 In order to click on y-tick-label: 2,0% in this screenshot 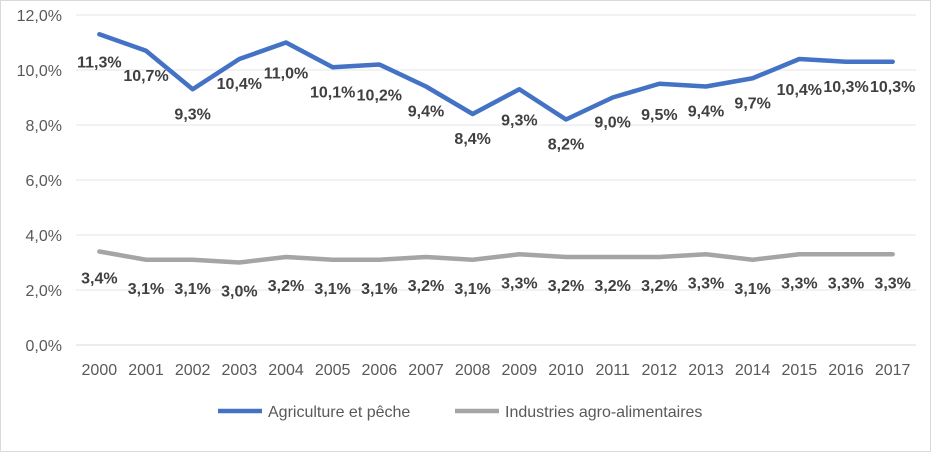, I will do `click(44, 291)`.